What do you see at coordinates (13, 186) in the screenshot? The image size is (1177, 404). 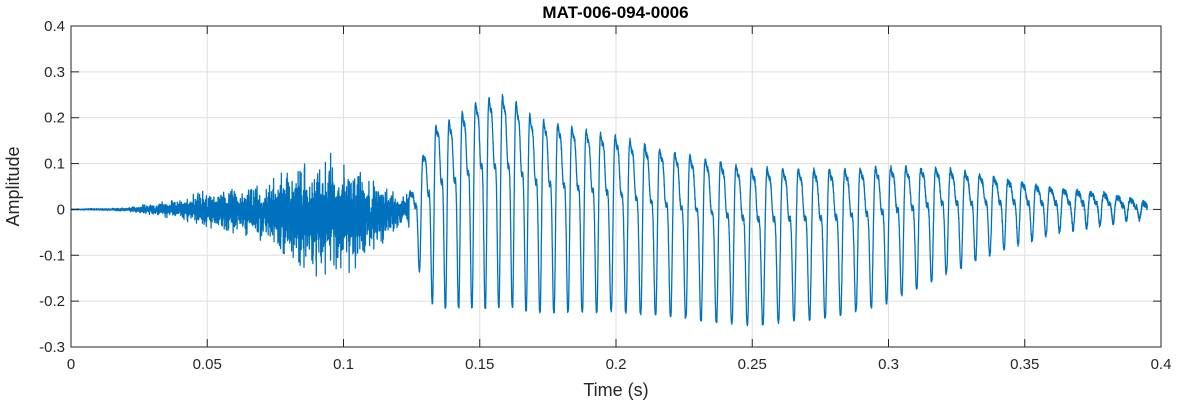 I see `y-axis-label: Amplitude` at bounding box center [13, 186].